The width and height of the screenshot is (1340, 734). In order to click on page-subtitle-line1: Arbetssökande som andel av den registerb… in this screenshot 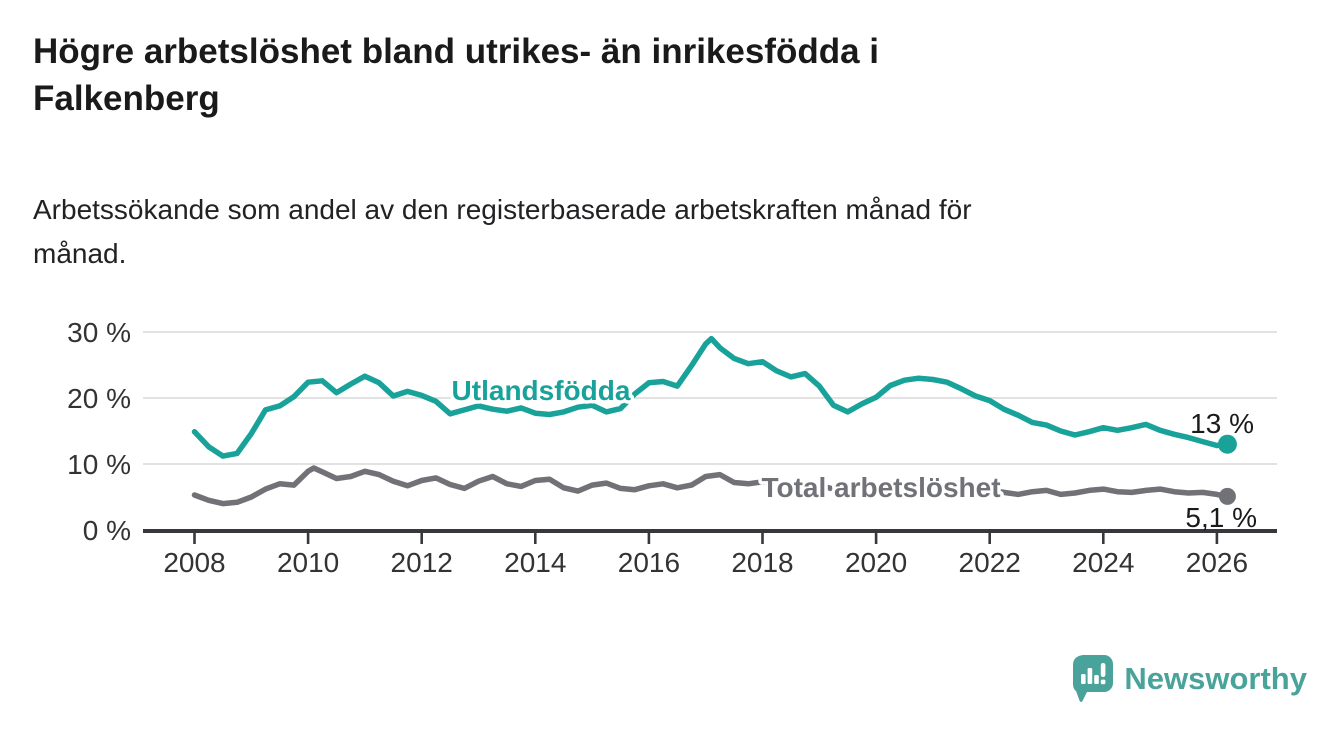, I will do `click(502, 209)`.